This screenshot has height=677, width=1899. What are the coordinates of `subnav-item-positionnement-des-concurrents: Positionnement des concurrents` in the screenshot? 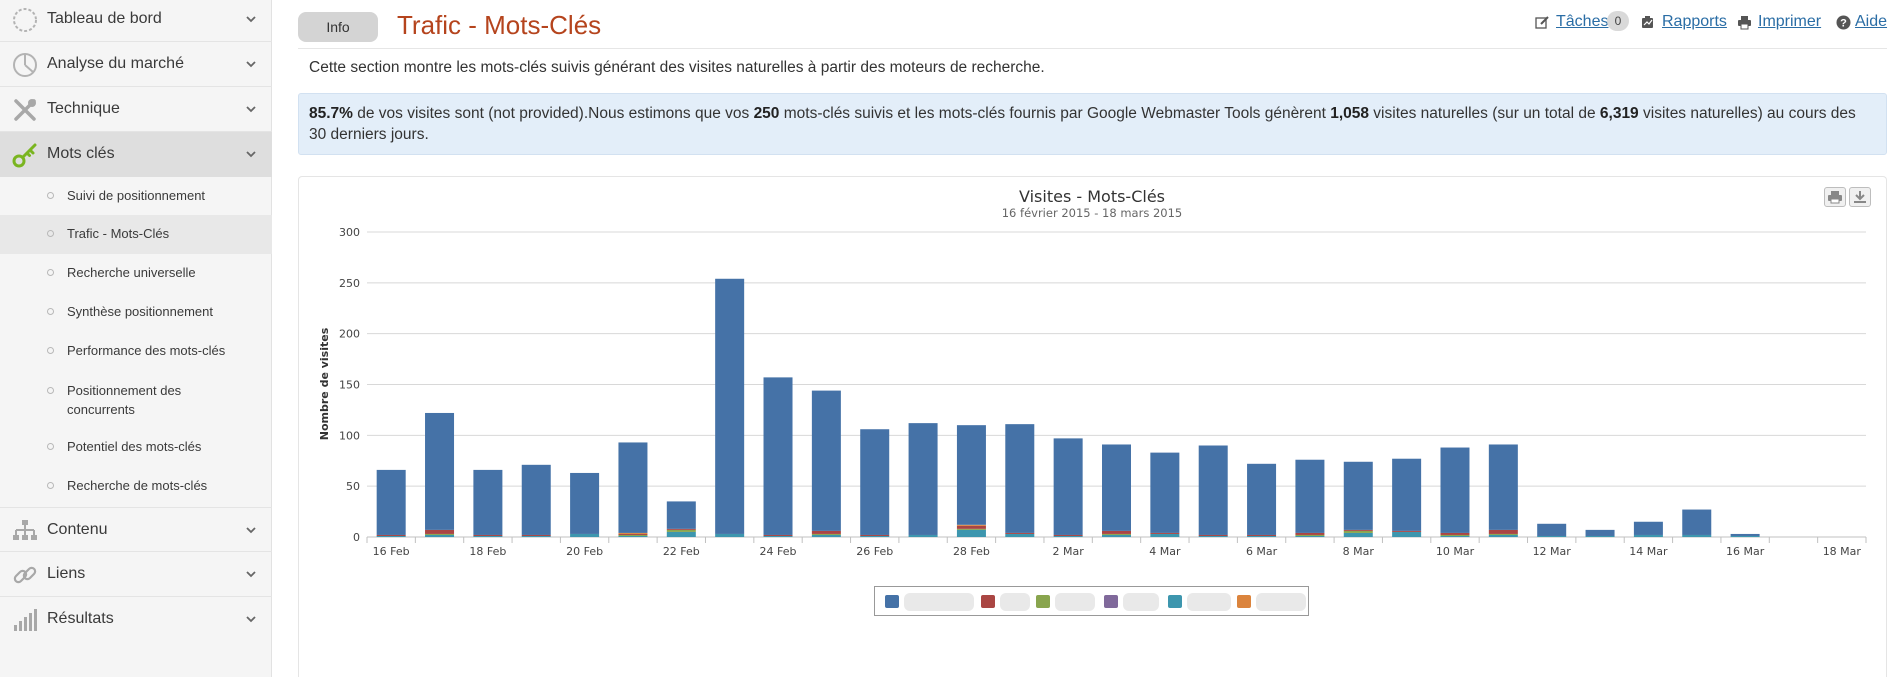 It's located at (136, 399).